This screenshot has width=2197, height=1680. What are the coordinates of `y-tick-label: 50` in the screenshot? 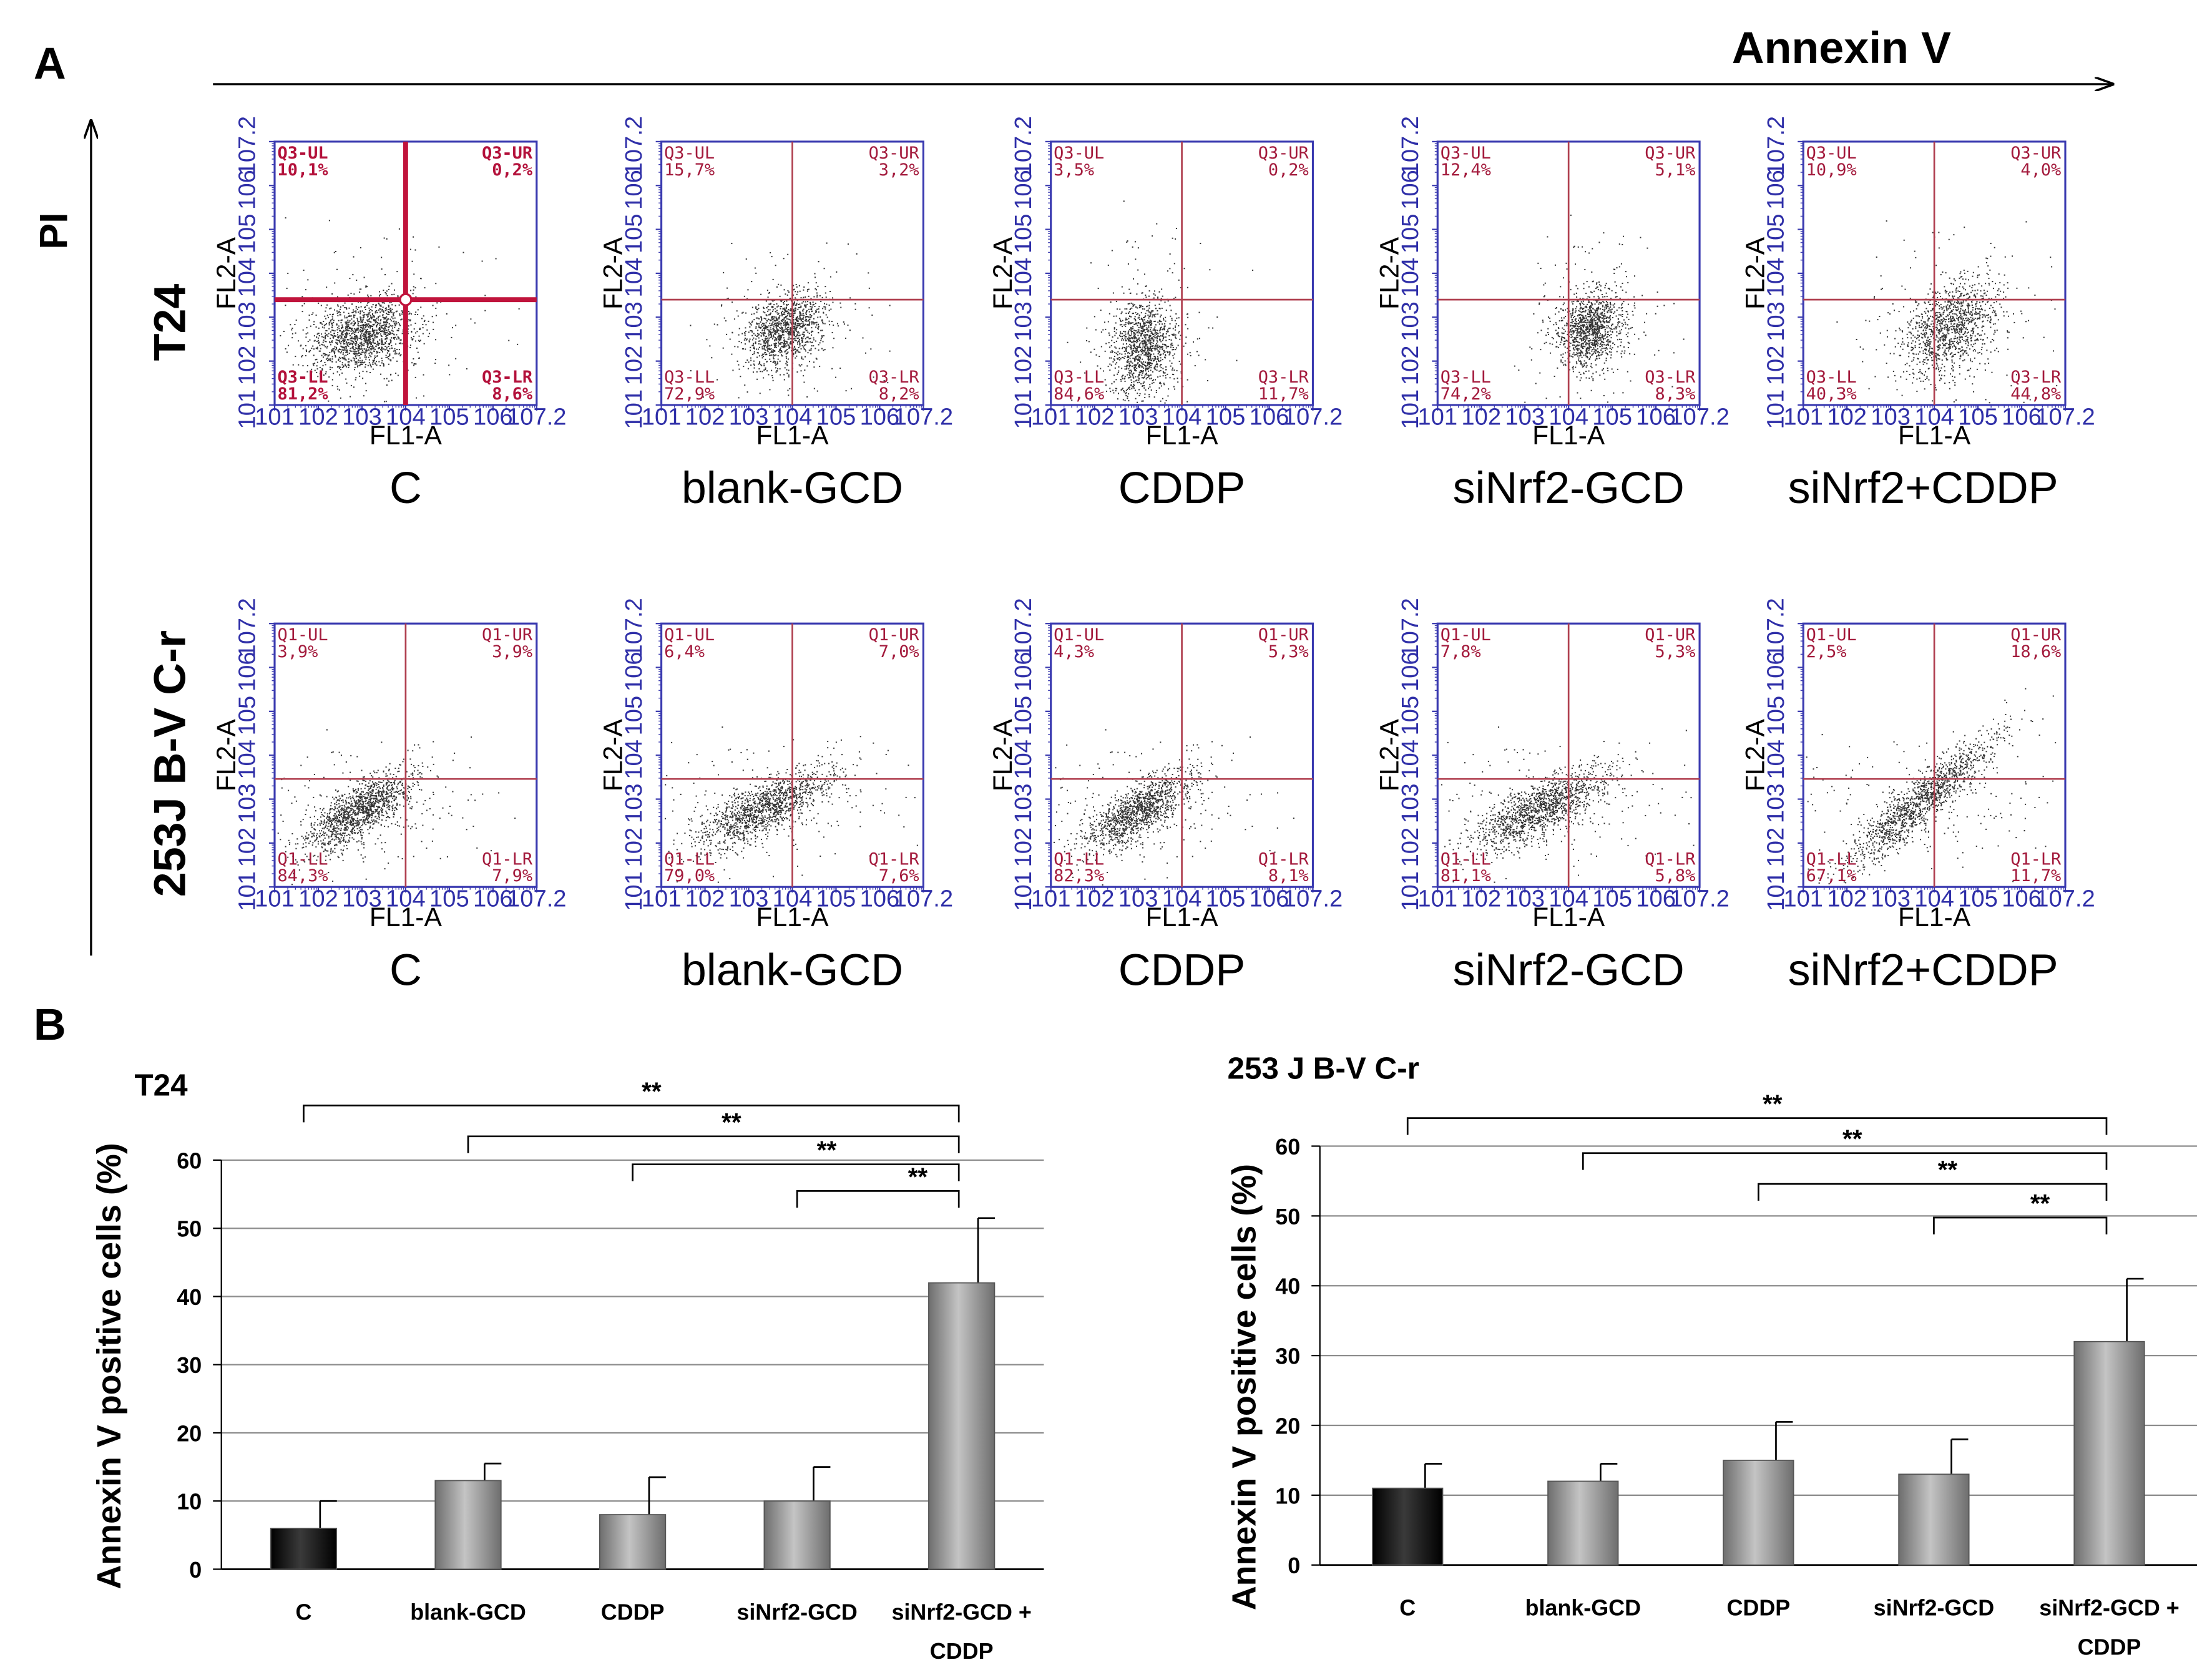 It's located at (1287, 1216).